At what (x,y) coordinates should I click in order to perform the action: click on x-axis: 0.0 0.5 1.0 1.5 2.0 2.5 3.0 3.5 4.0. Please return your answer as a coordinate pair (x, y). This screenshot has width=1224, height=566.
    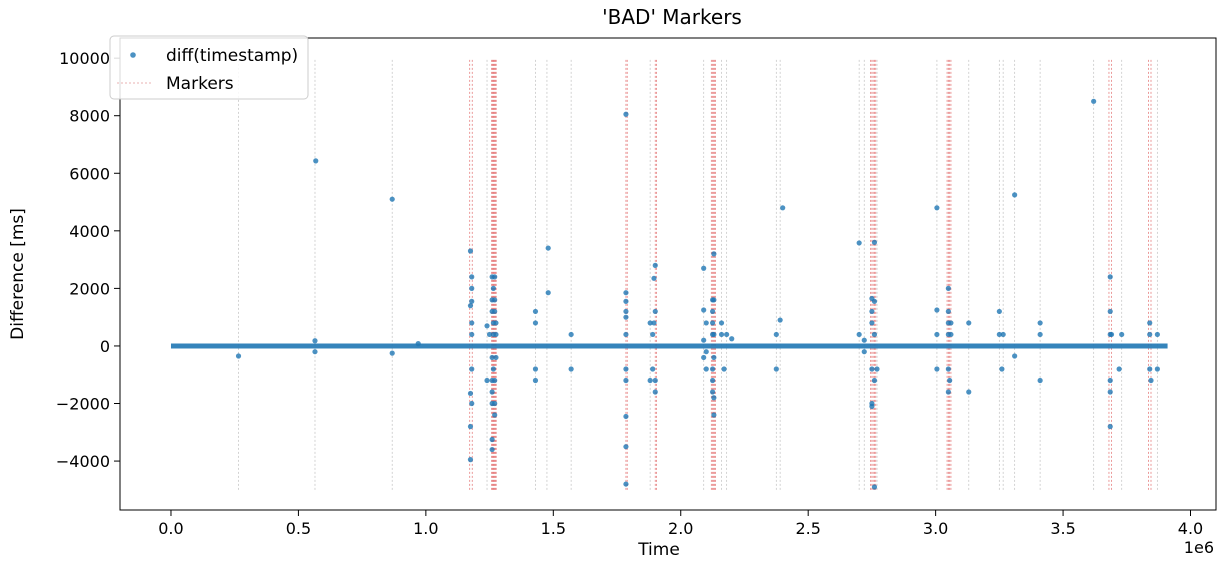
    Looking at the image, I should click on (680, 524).